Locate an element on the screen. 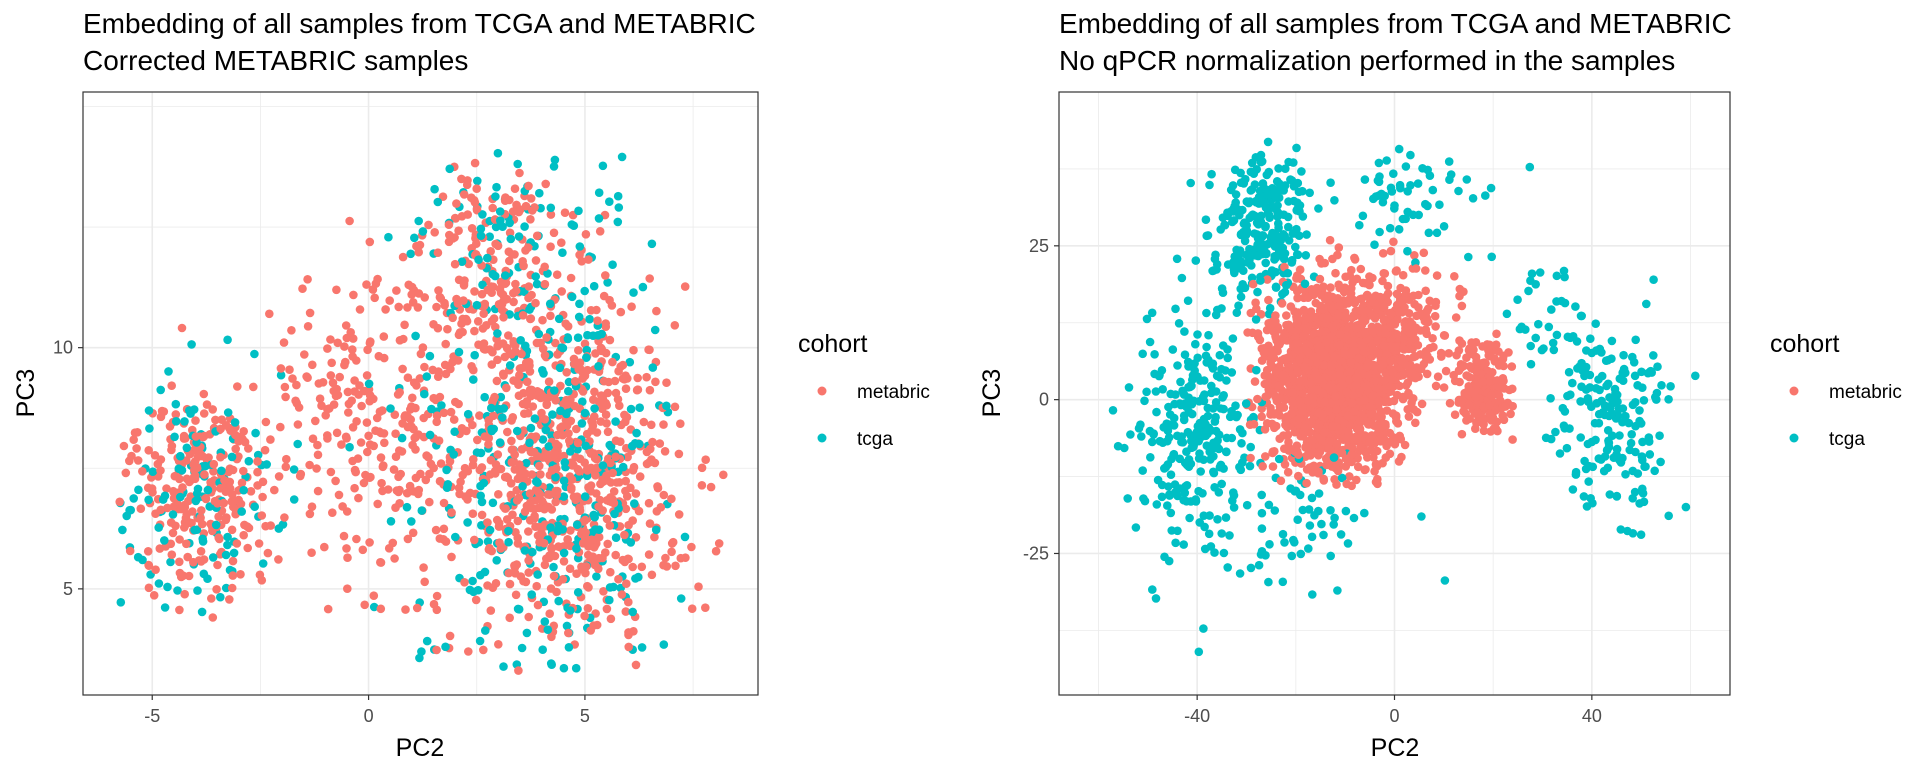 The height and width of the screenshot is (768, 1920). panel-1-subtitle: Corrected METABRIC samples is located at coordinates (275, 60).